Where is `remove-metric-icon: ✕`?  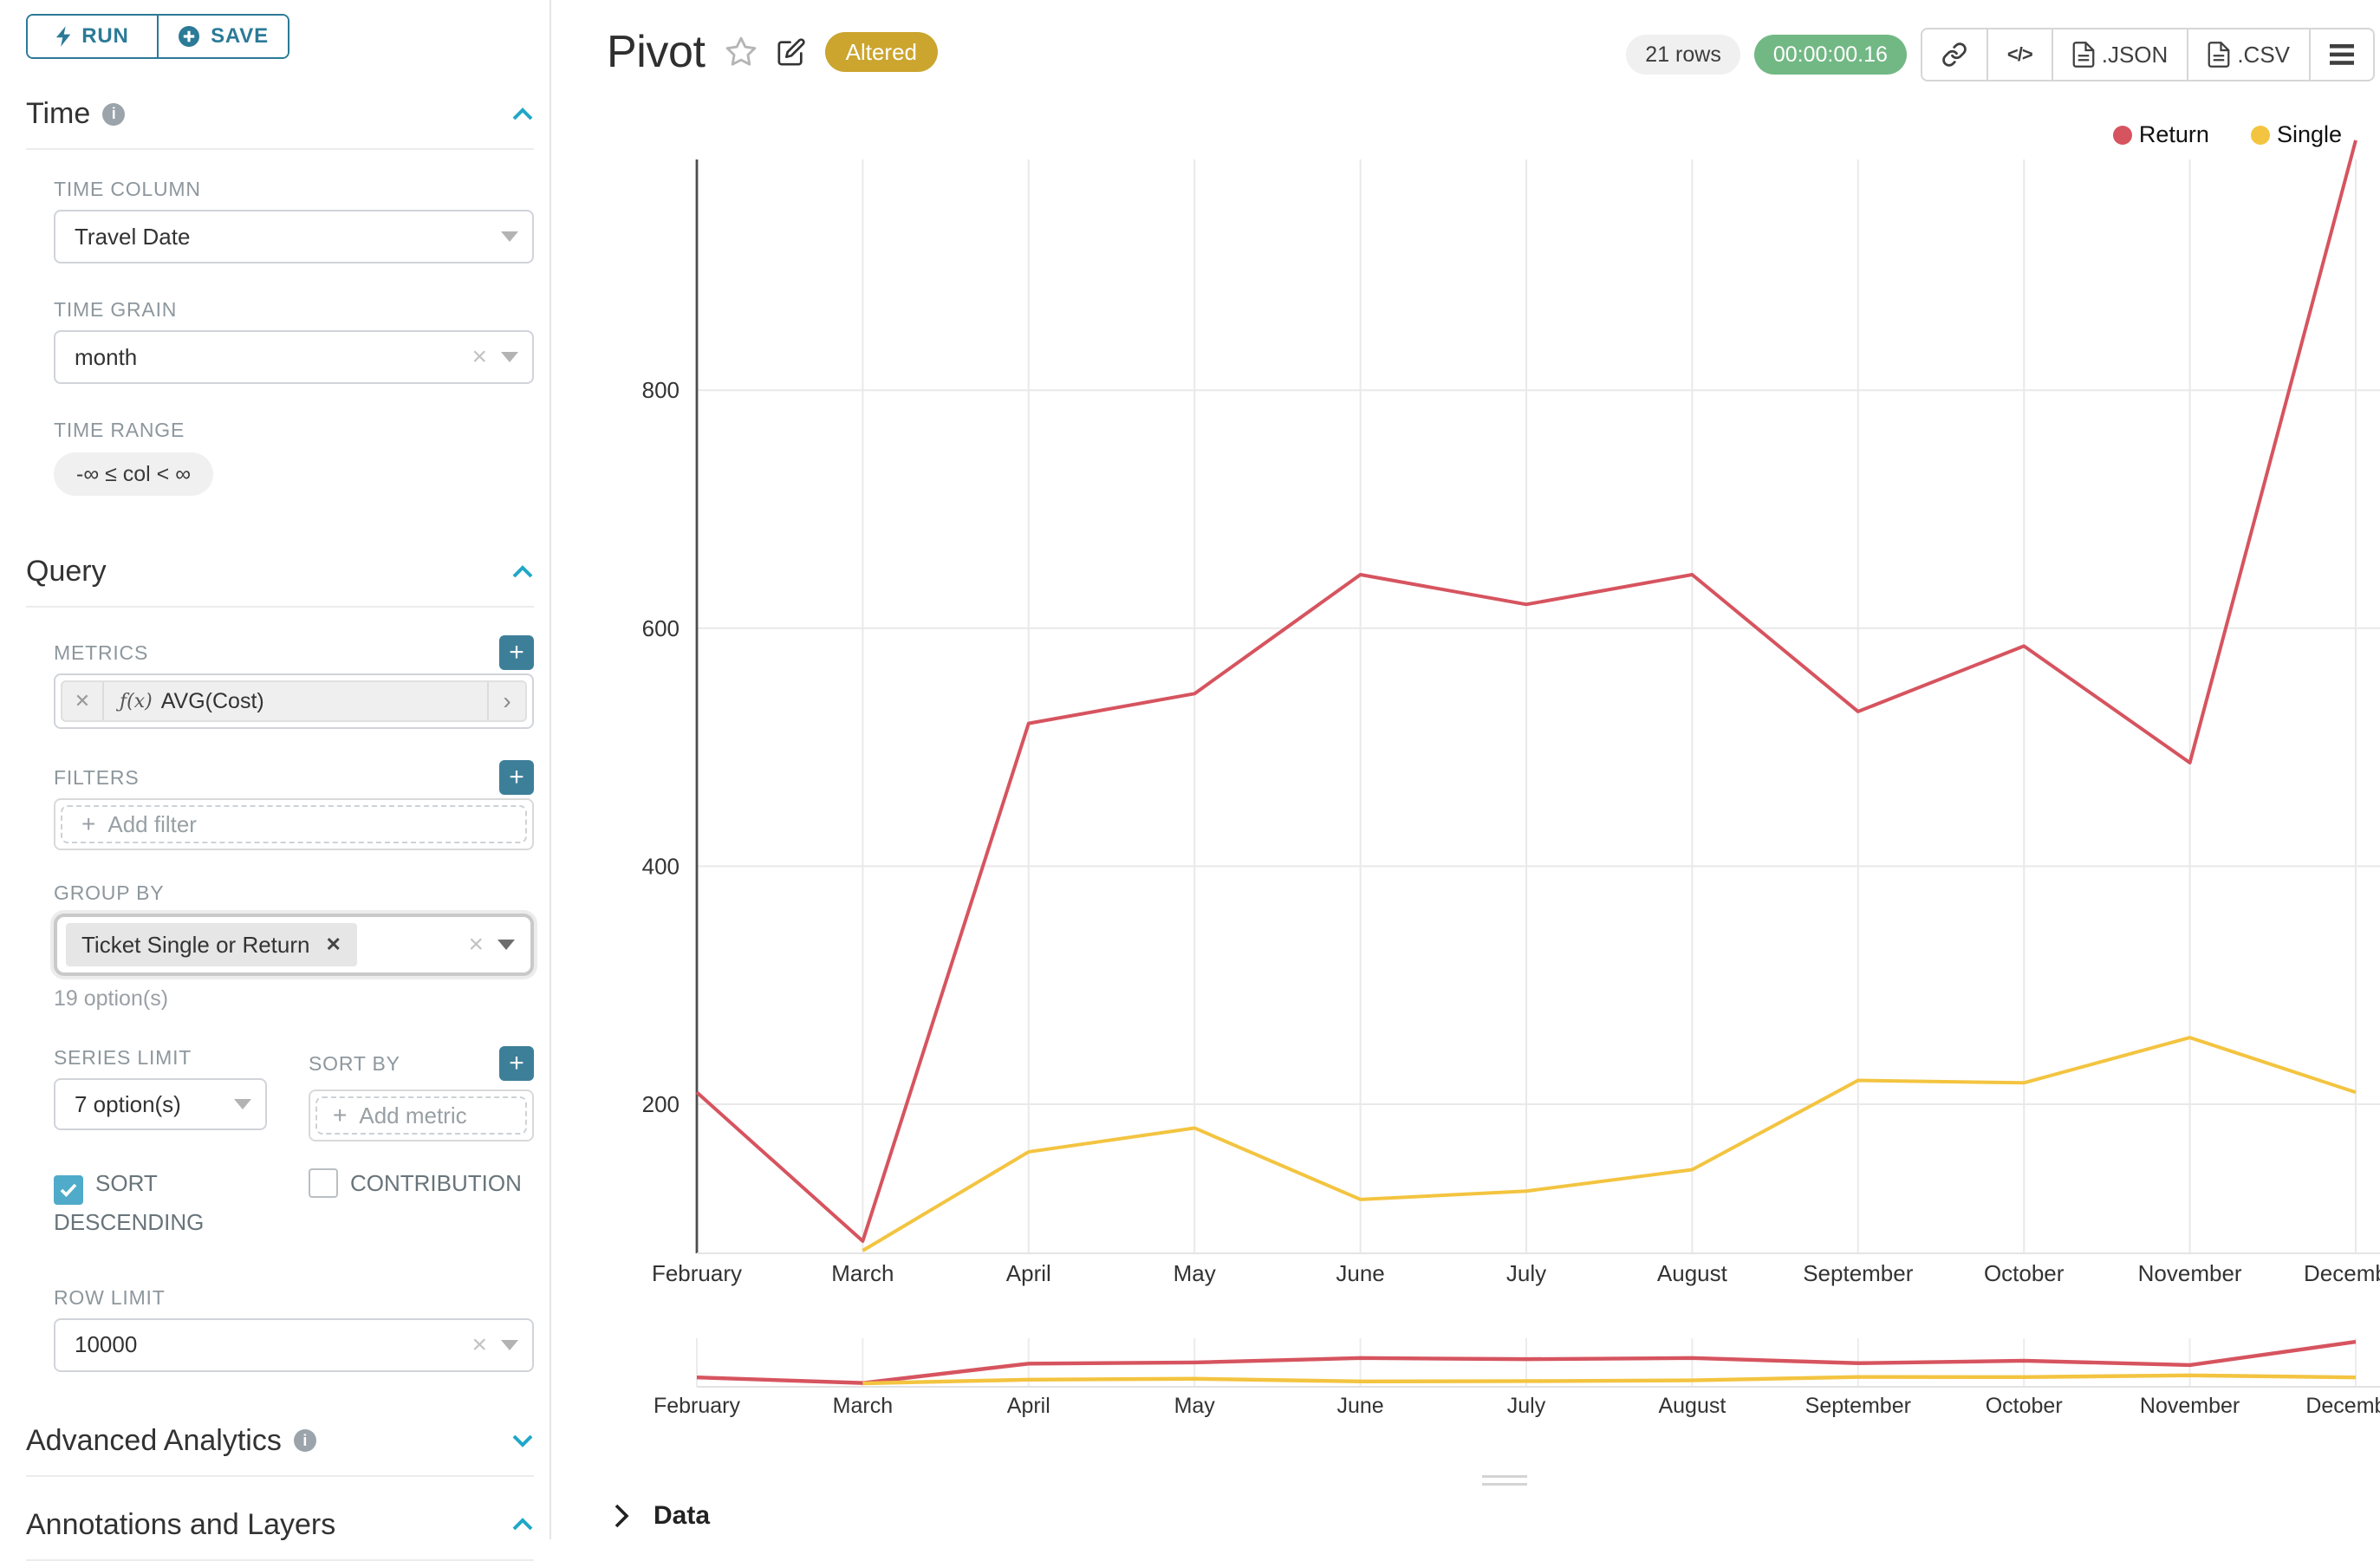
remove-metric-icon: ✕ is located at coordinates (83, 701).